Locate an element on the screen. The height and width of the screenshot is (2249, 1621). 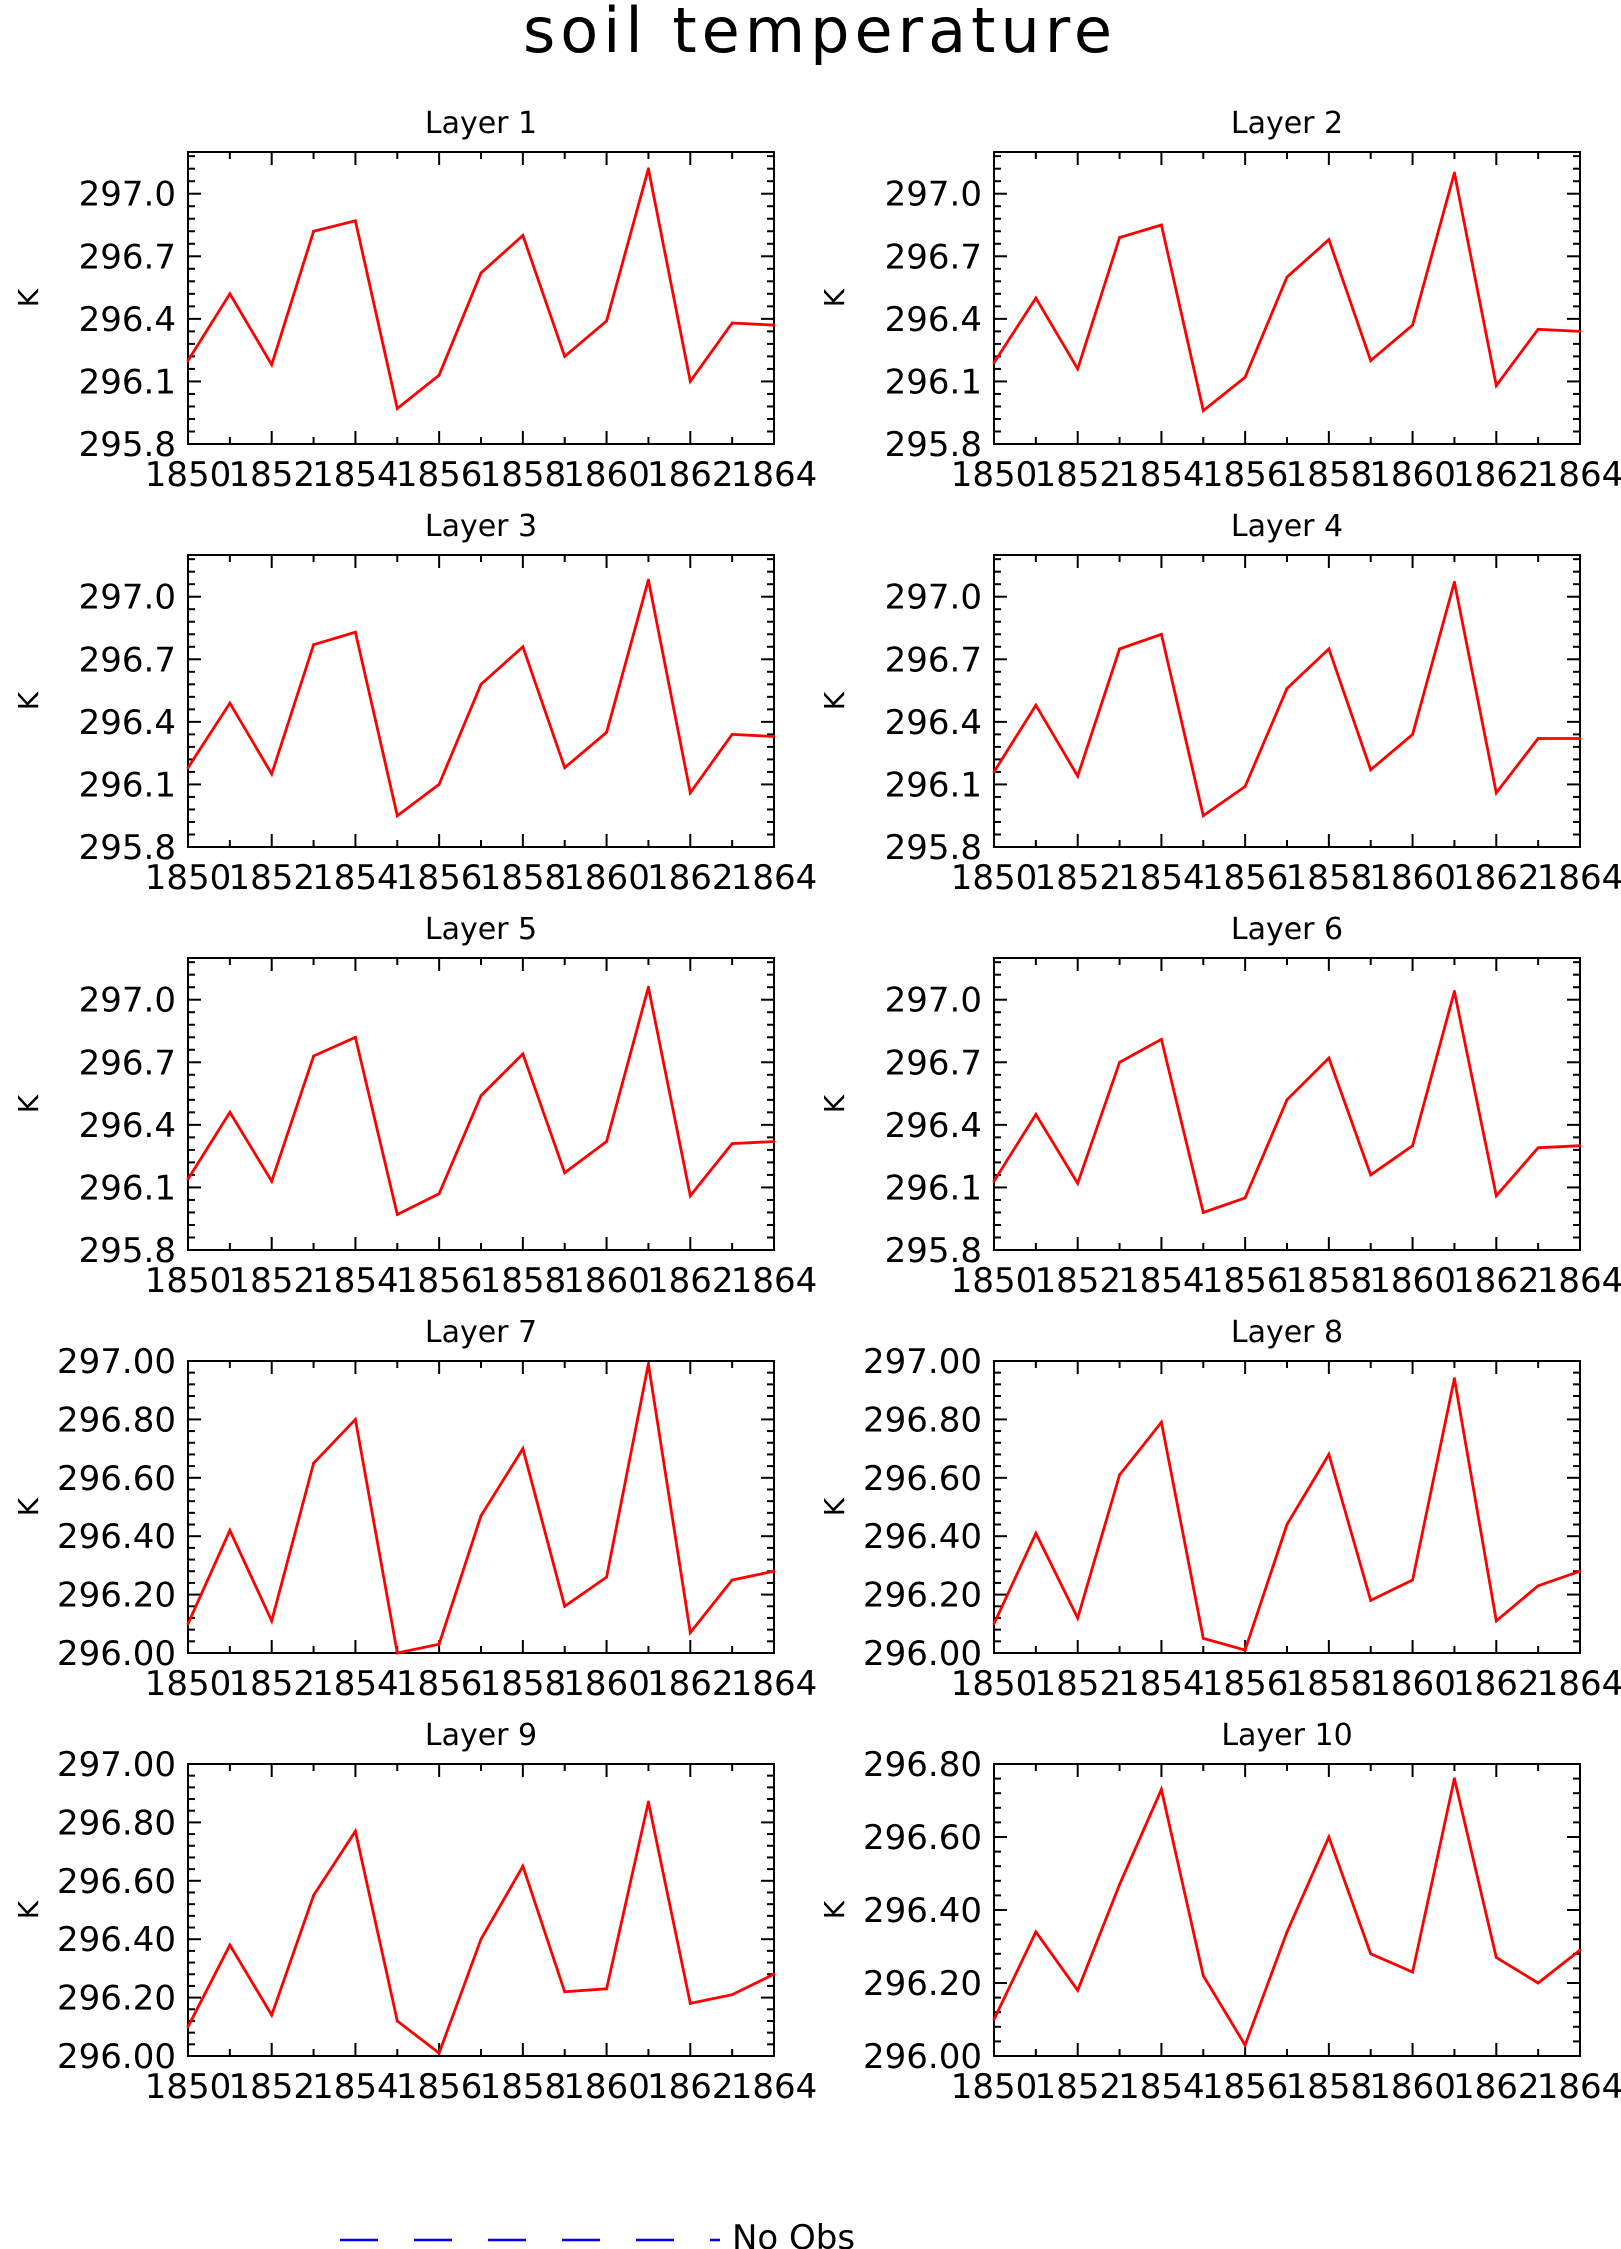
y-tick-label: 297.0 is located at coordinates (933, 195).